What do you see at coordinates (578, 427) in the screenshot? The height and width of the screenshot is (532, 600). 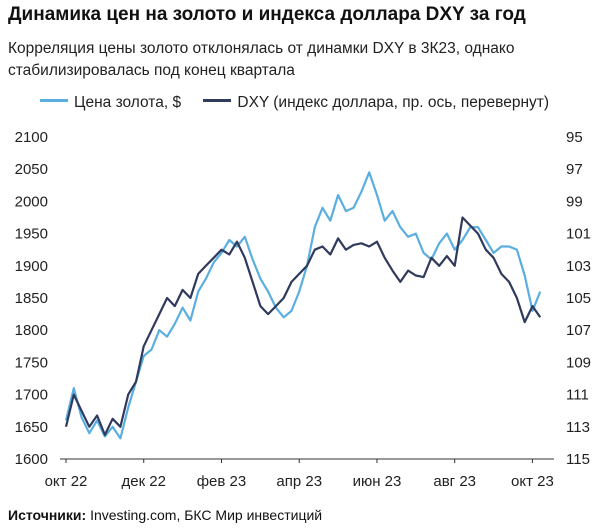 I see `right-y-tick-label: 113` at bounding box center [578, 427].